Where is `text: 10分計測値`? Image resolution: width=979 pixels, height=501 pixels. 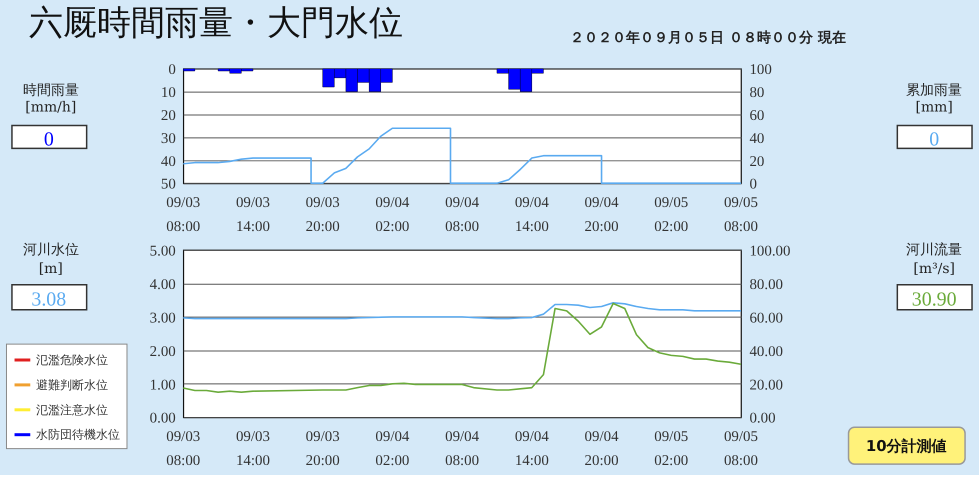 text: 10分計測値 is located at coordinates (906, 446).